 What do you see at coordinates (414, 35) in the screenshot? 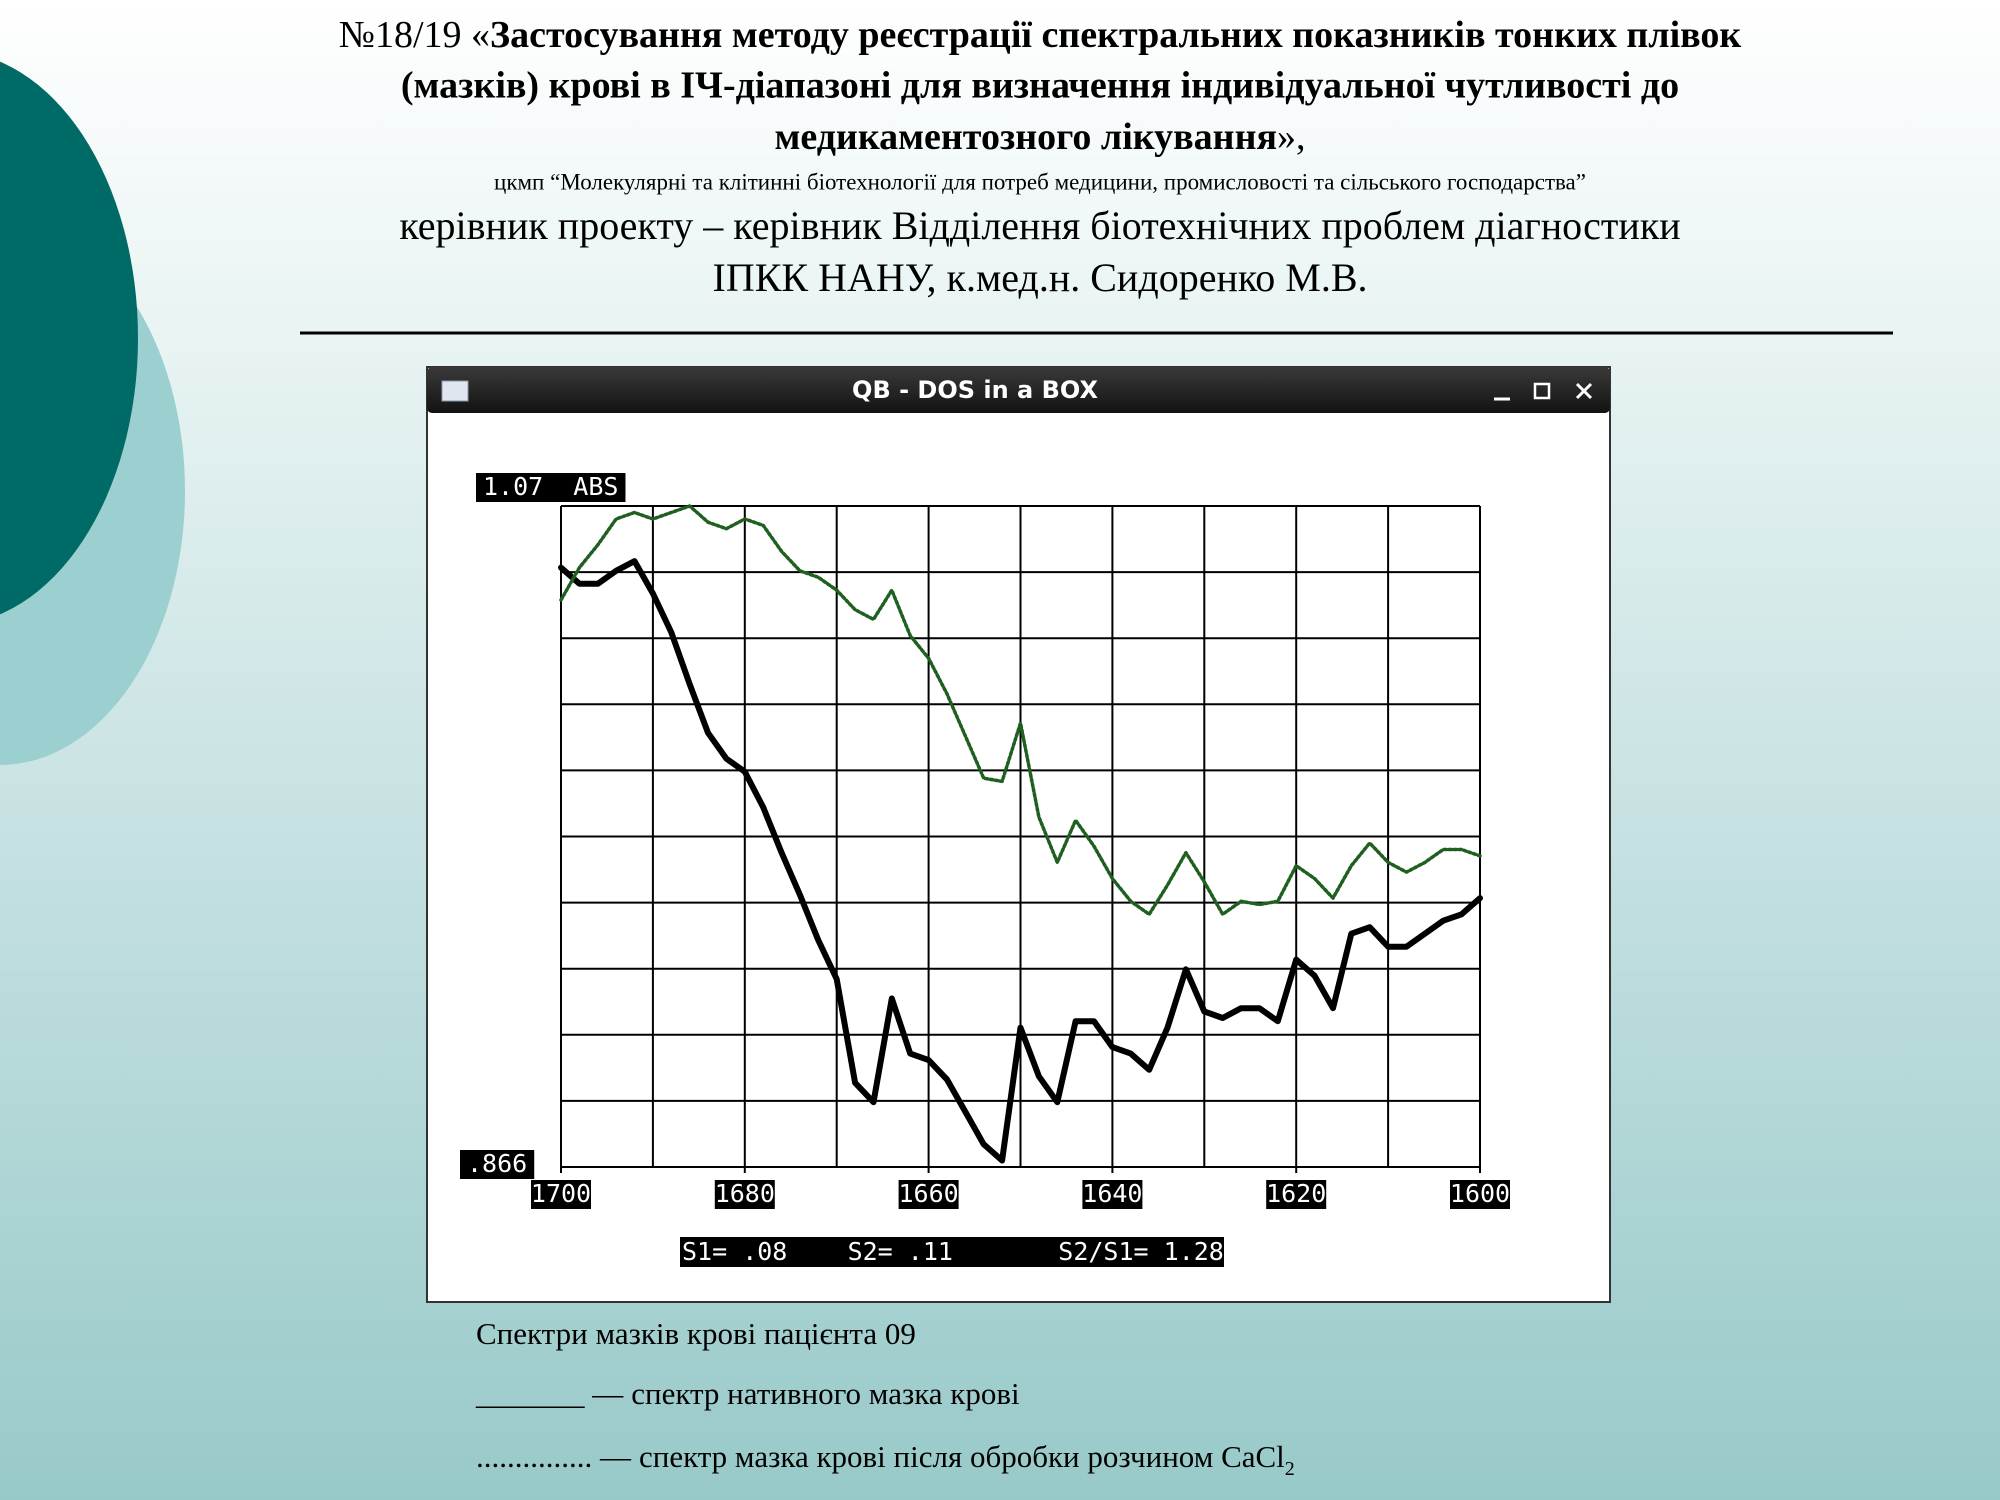
I see `title-prefix: №18/19 «` at bounding box center [414, 35].